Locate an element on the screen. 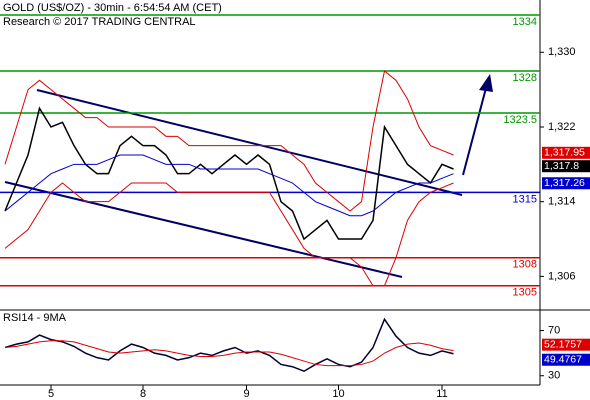  x-tick-label: 5 is located at coordinates (51, 394).